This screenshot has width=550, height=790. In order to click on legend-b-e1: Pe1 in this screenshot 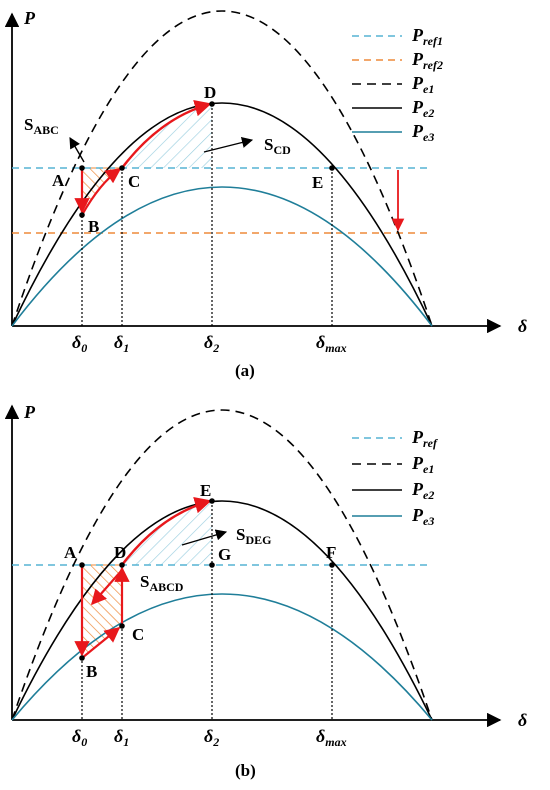, I will do `click(422, 464)`.